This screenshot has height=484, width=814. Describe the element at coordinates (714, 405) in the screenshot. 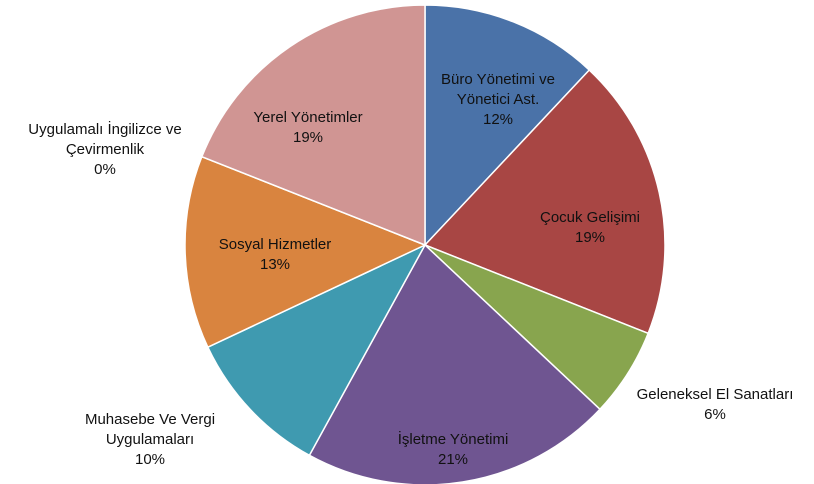

I see `slice-label: Geleneksel El Sanatları 6%` at that location.